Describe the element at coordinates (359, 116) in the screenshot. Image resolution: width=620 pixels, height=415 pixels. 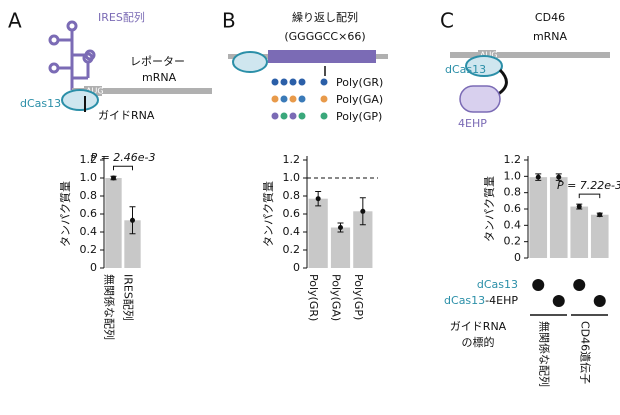
I see `product-label: Poly(GP)` at that location.